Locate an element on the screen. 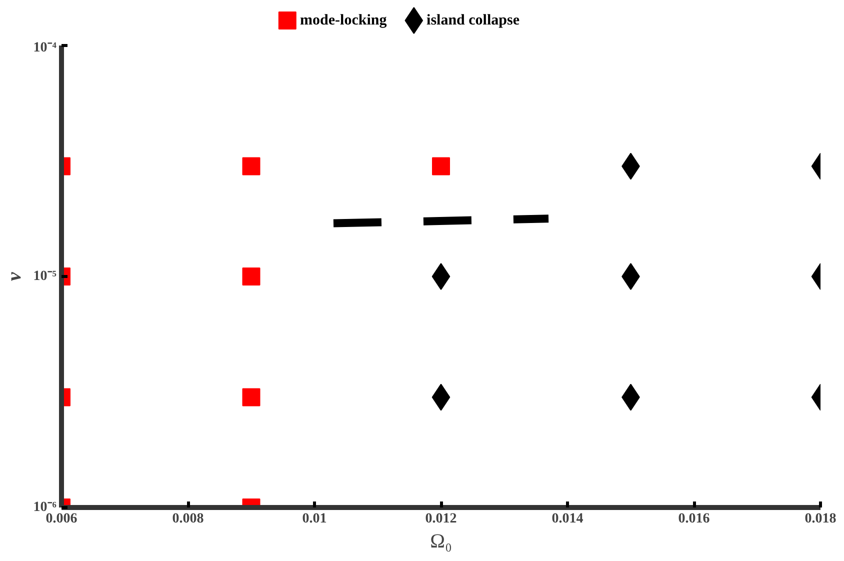 Image resolution: width=844 pixels, height=561 pixels. x-axis-title: Ω₀ is located at coordinates (441, 541).